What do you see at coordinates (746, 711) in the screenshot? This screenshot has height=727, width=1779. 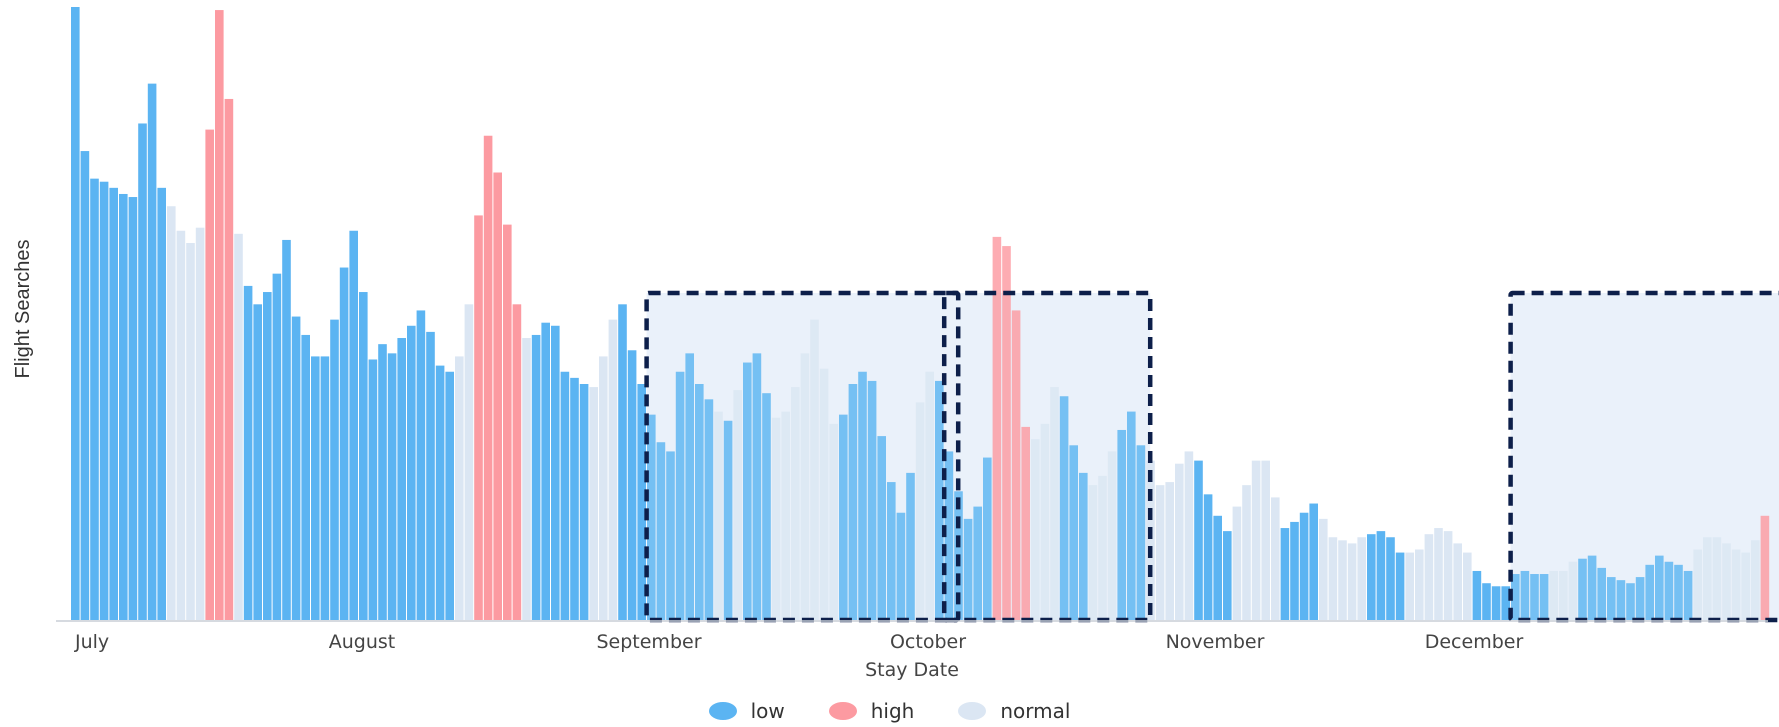 I see `legend-item-low: low` at bounding box center [746, 711].